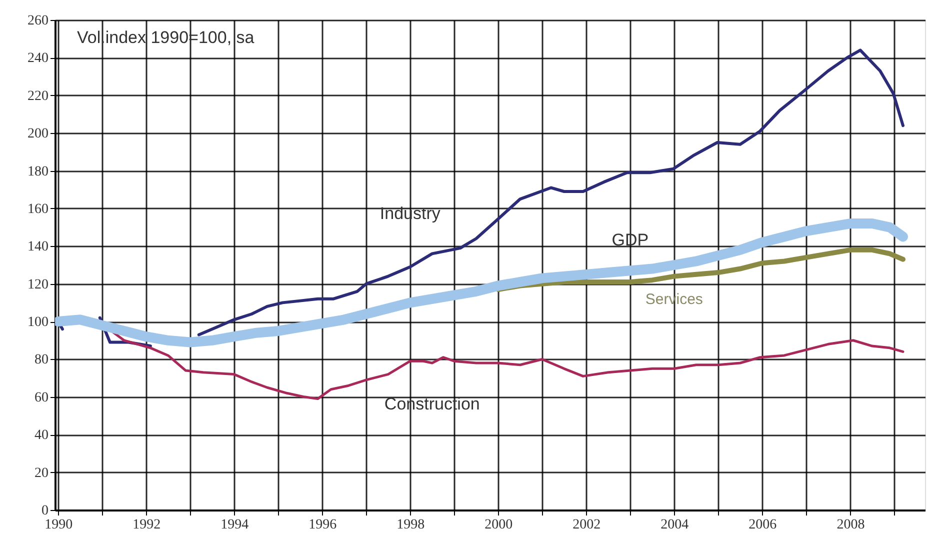 The image size is (927, 539). I want to click on y-tick-label: 260, so click(38, 21).